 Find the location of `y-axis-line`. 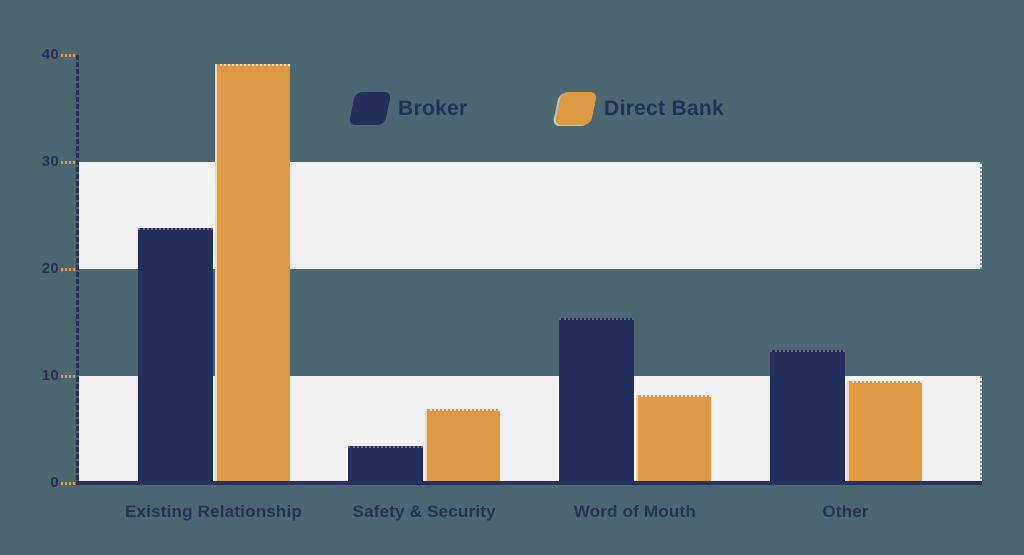

y-axis-line is located at coordinates (77, 269).